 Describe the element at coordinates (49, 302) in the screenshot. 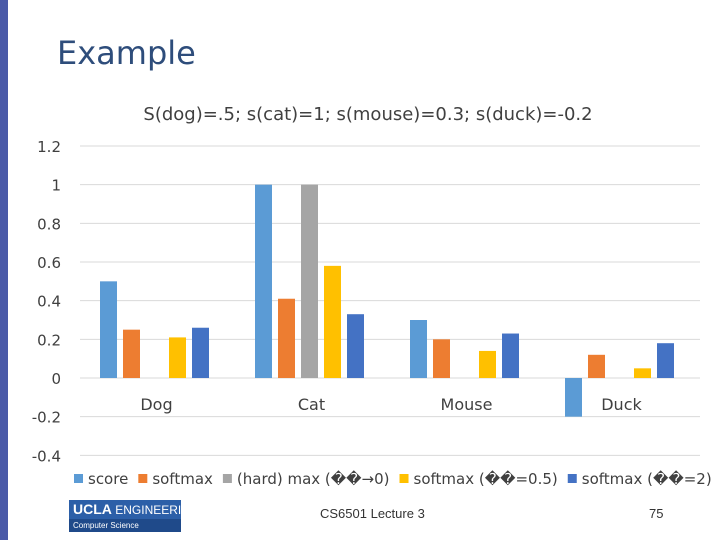

I see `y-tick-label: 0.4` at that location.